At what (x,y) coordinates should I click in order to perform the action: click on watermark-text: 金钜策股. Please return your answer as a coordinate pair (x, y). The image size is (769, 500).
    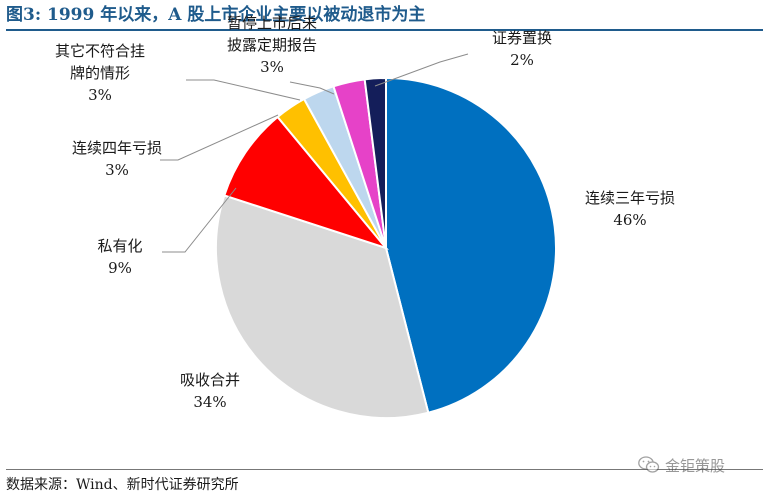
    Looking at the image, I should click on (695, 465).